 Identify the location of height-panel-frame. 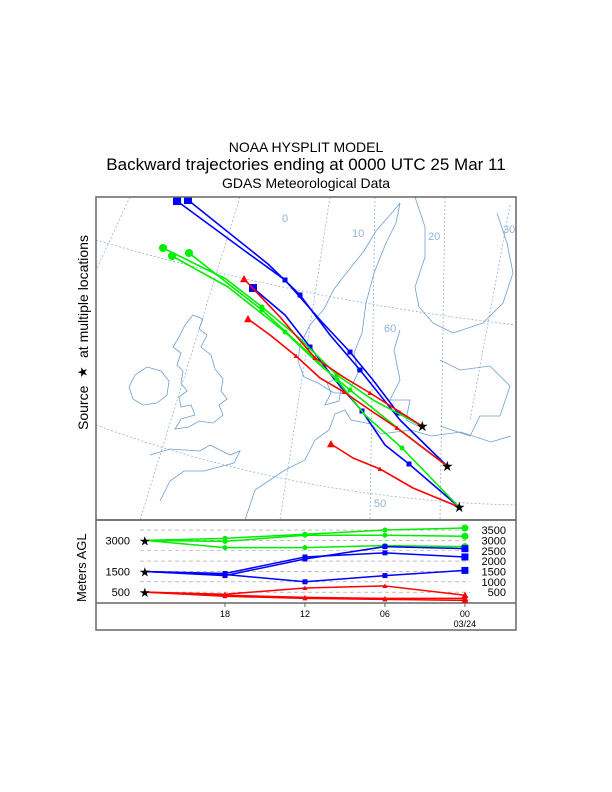
(306, 575).